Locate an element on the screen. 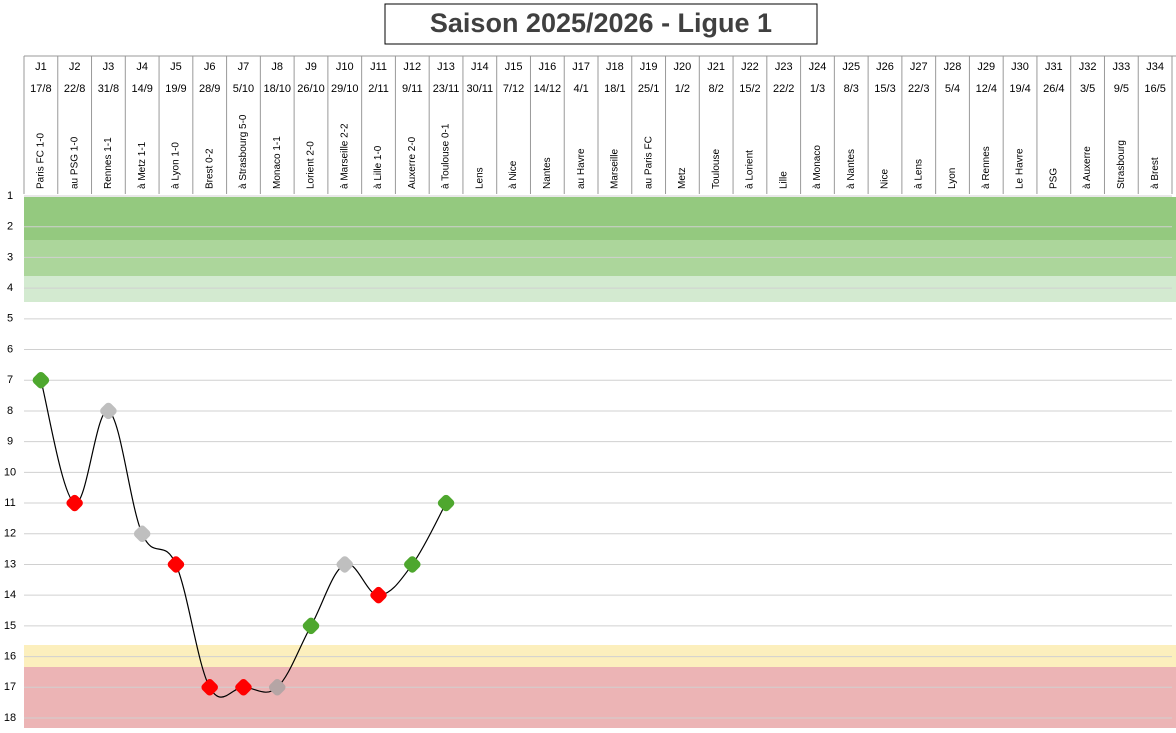  y-tick-label: 8 is located at coordinates (10, 411).